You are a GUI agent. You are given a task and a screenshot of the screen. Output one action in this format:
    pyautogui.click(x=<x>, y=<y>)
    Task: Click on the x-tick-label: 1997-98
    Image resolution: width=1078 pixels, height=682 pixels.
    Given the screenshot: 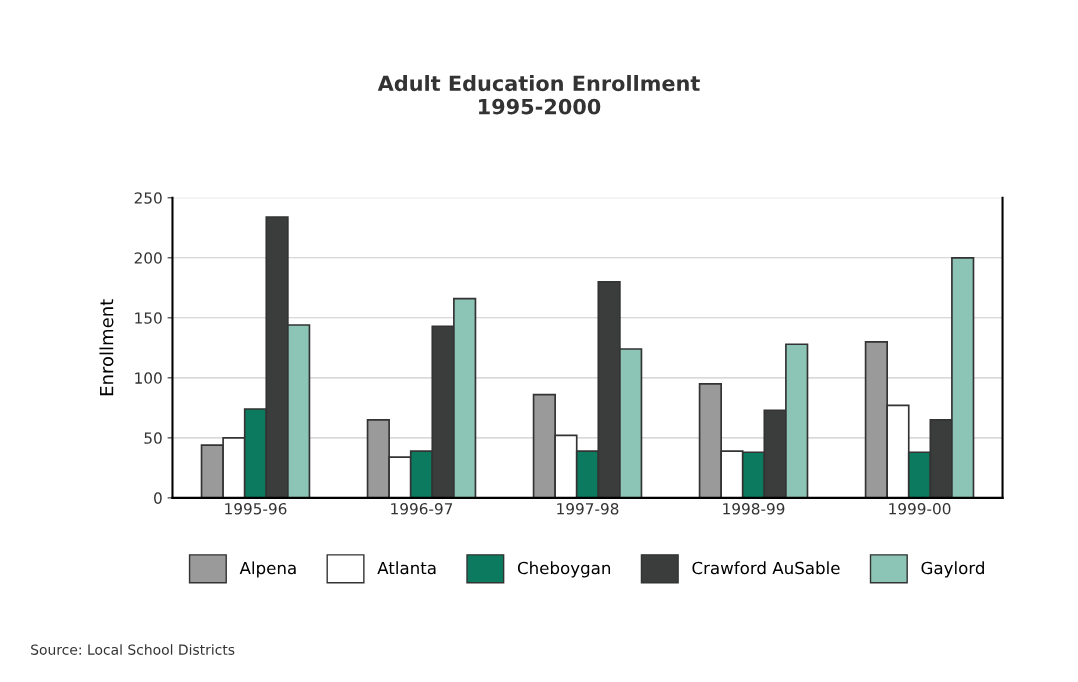 What is the action you would take?
    pyautogui.click(x=588, y=508)
    